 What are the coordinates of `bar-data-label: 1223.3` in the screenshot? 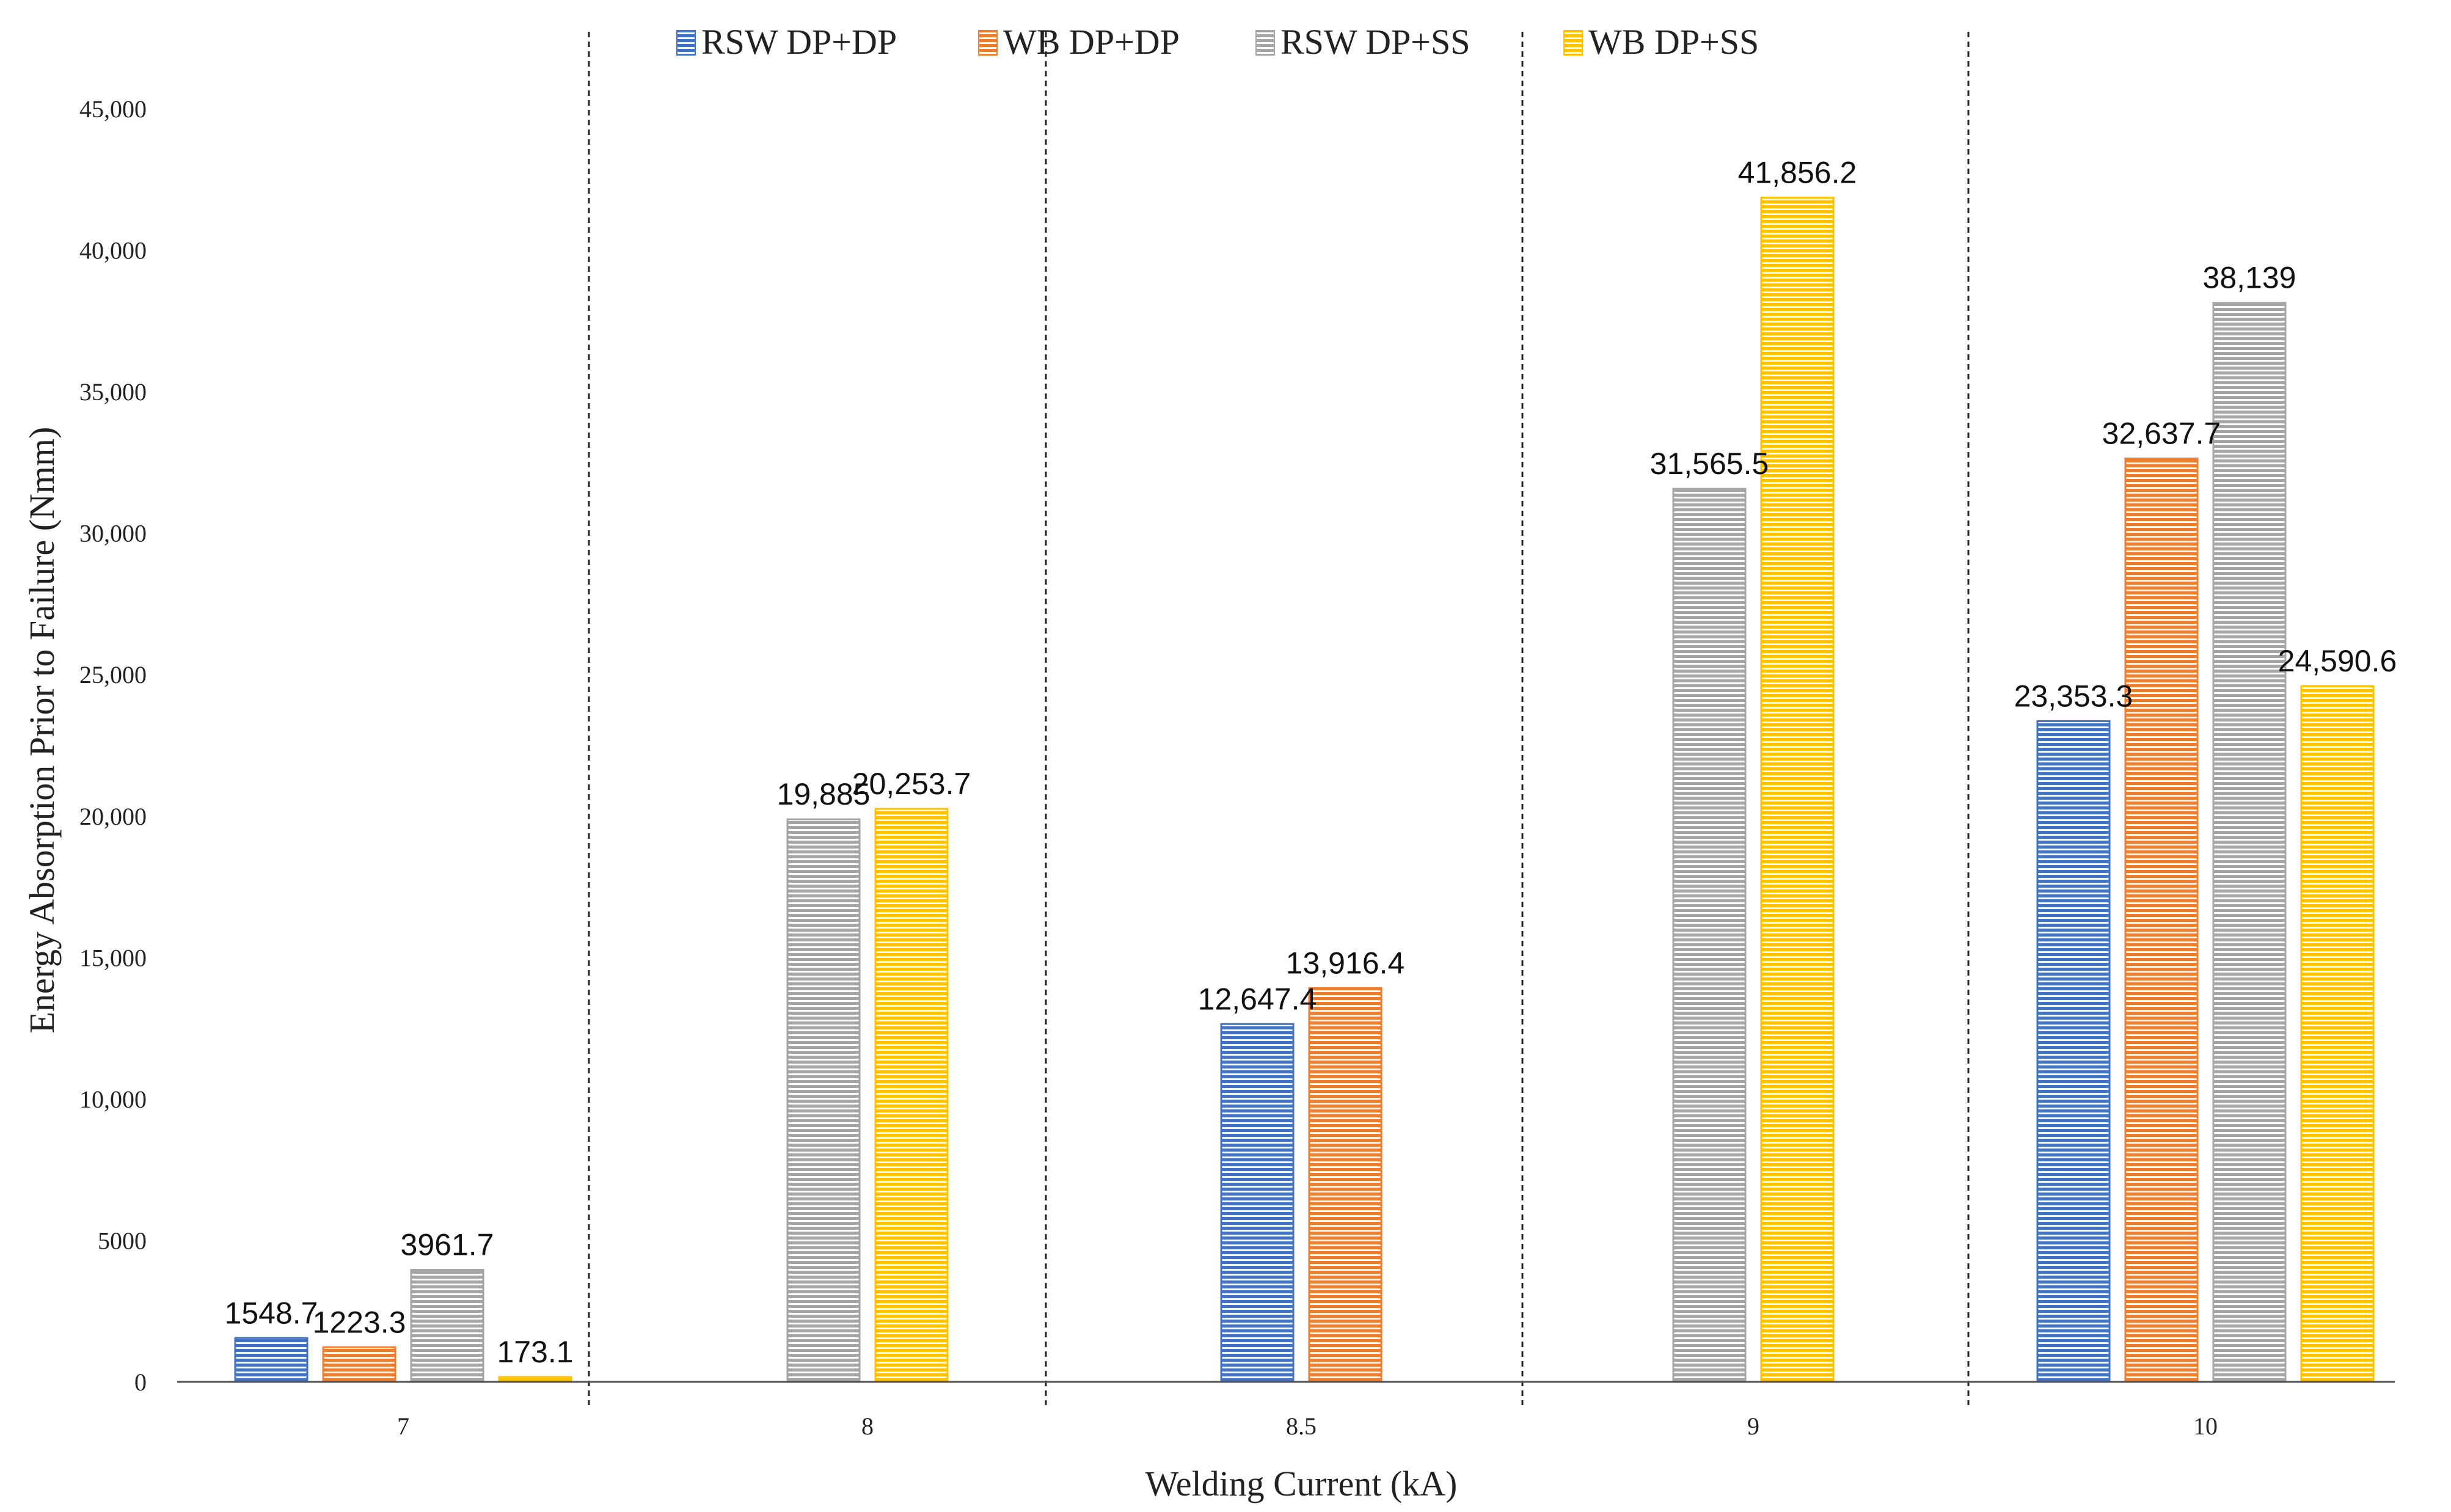 It's located at (359, 1322).